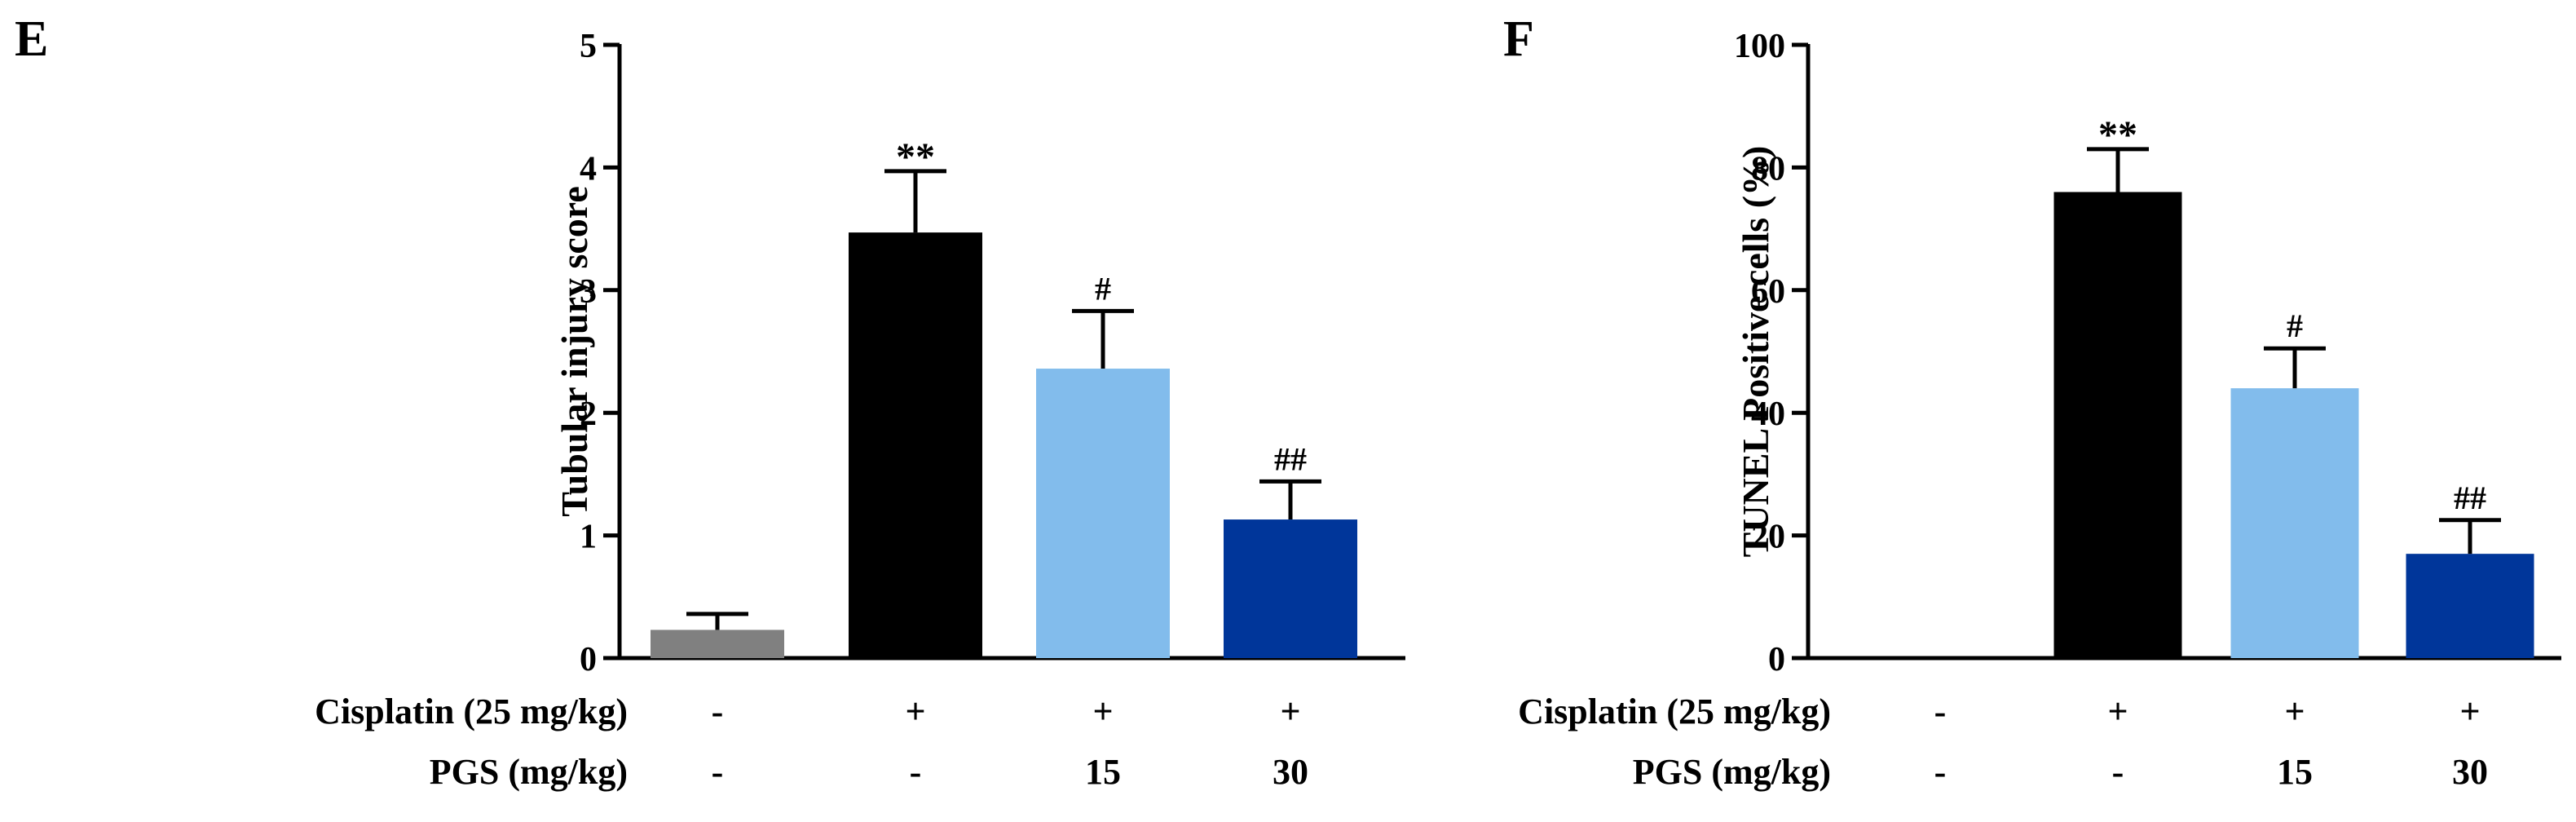 The width and height of the screenshot is (2576, 822). I want to click on y-tick-label: 2, so click(588, 414).